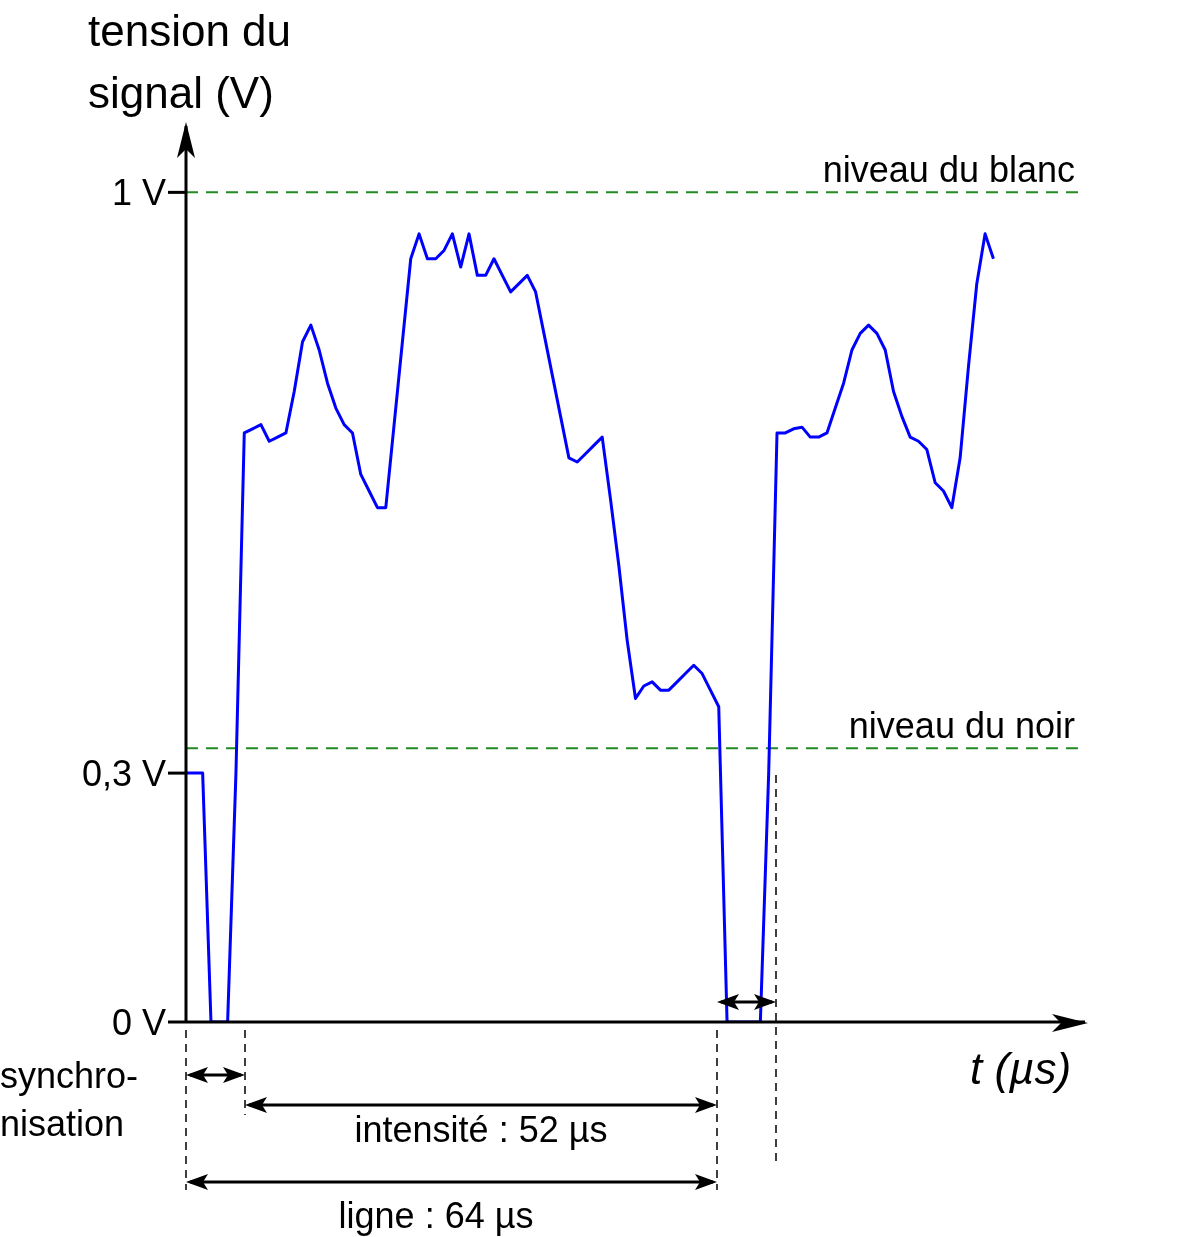  What do you see at coordinates (138, 193) in the screenshot?
I see `y-tick-label: 1 V` at bounding box center [138, 193].